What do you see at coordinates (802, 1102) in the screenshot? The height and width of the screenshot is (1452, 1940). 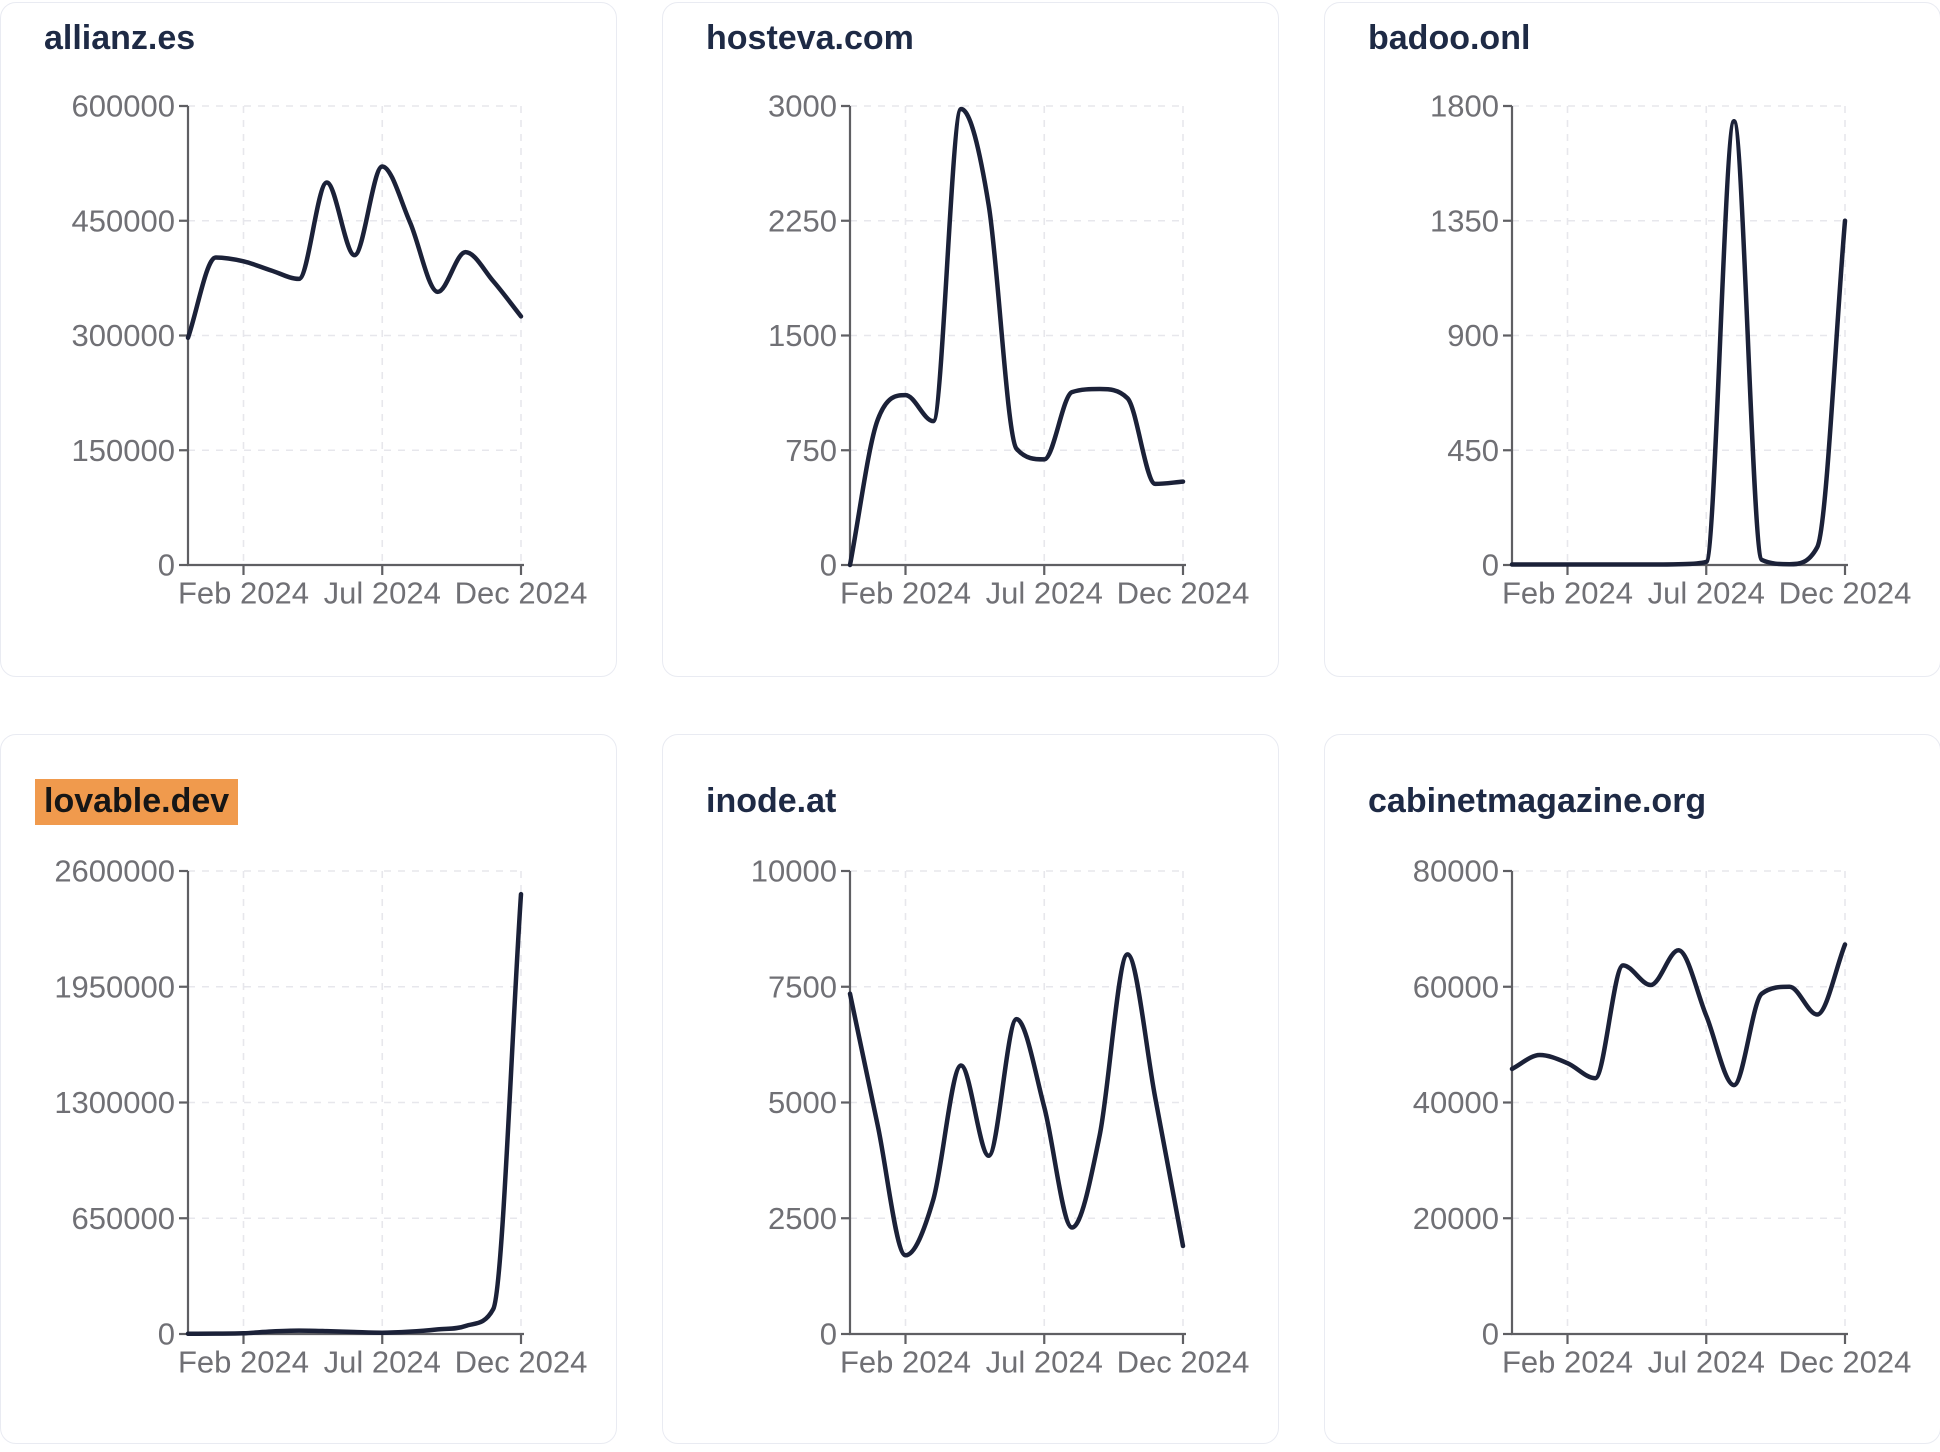 I see `y-tick-label: 5000` at bounding box center [802, 1102].